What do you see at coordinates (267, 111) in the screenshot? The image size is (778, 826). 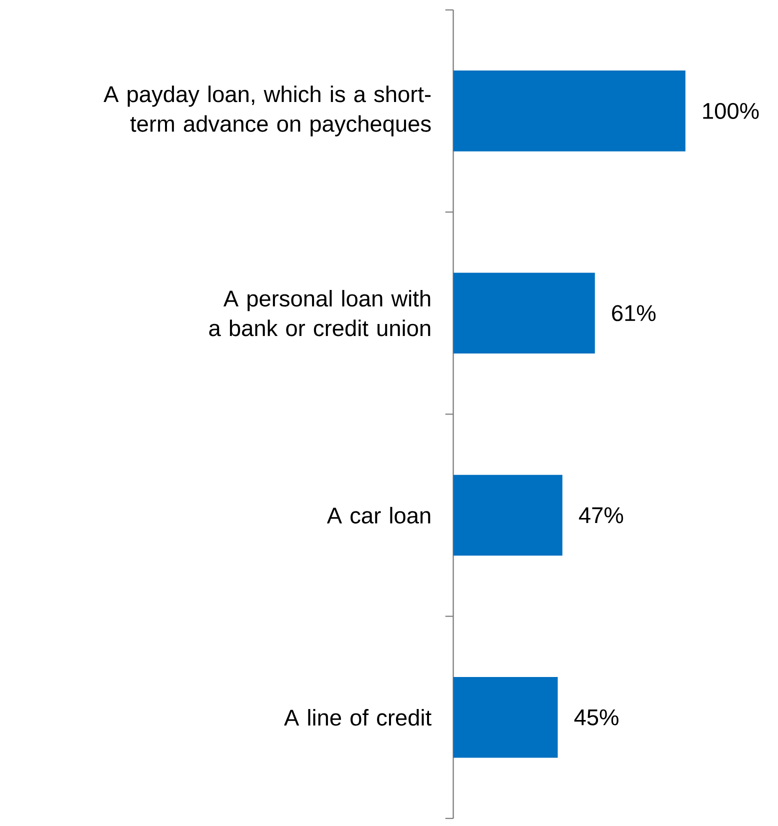 I see `y-tick-label: A payday loan, which is a short-term advance on paycheques` at bounding box center [267, 111].